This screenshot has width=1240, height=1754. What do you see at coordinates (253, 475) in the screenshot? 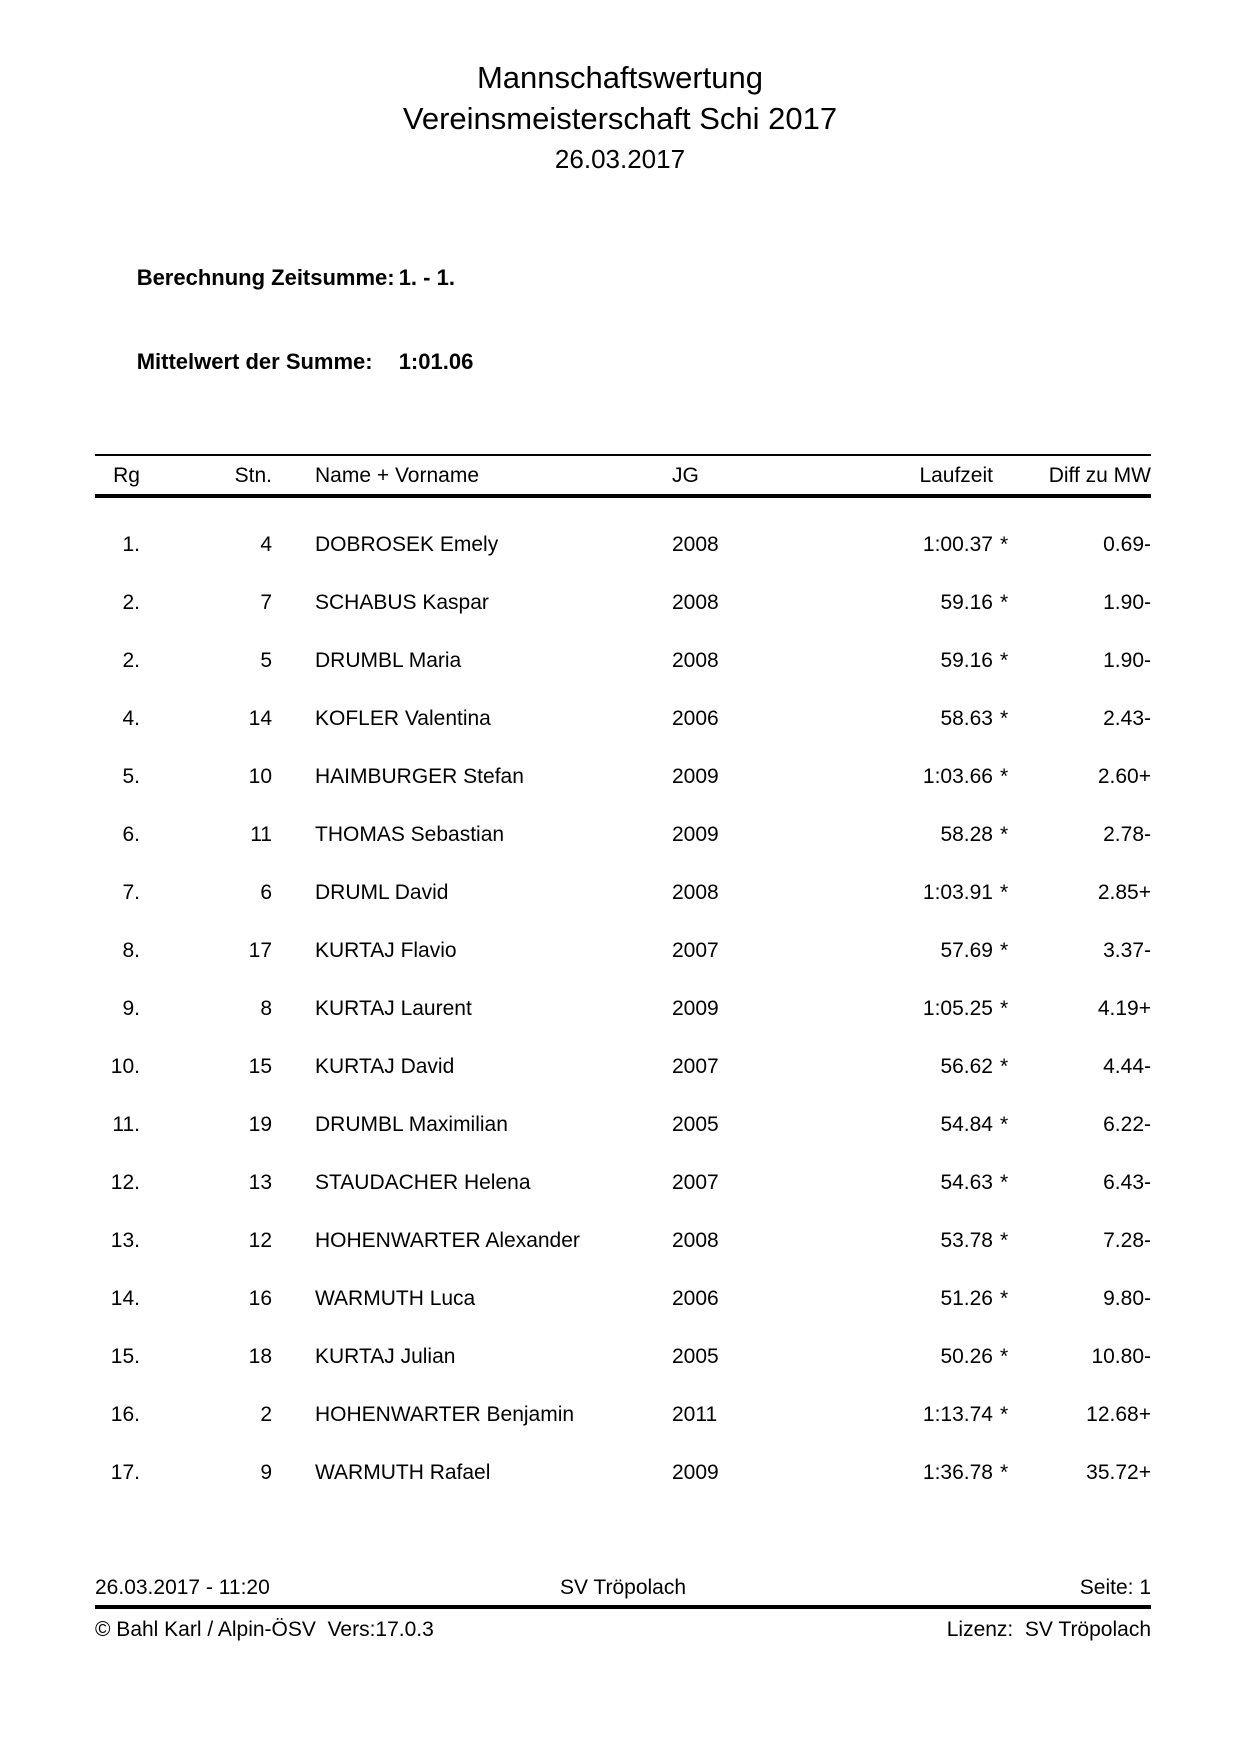
I see `header-bib: Stn.` at bounding box center [253, 475].